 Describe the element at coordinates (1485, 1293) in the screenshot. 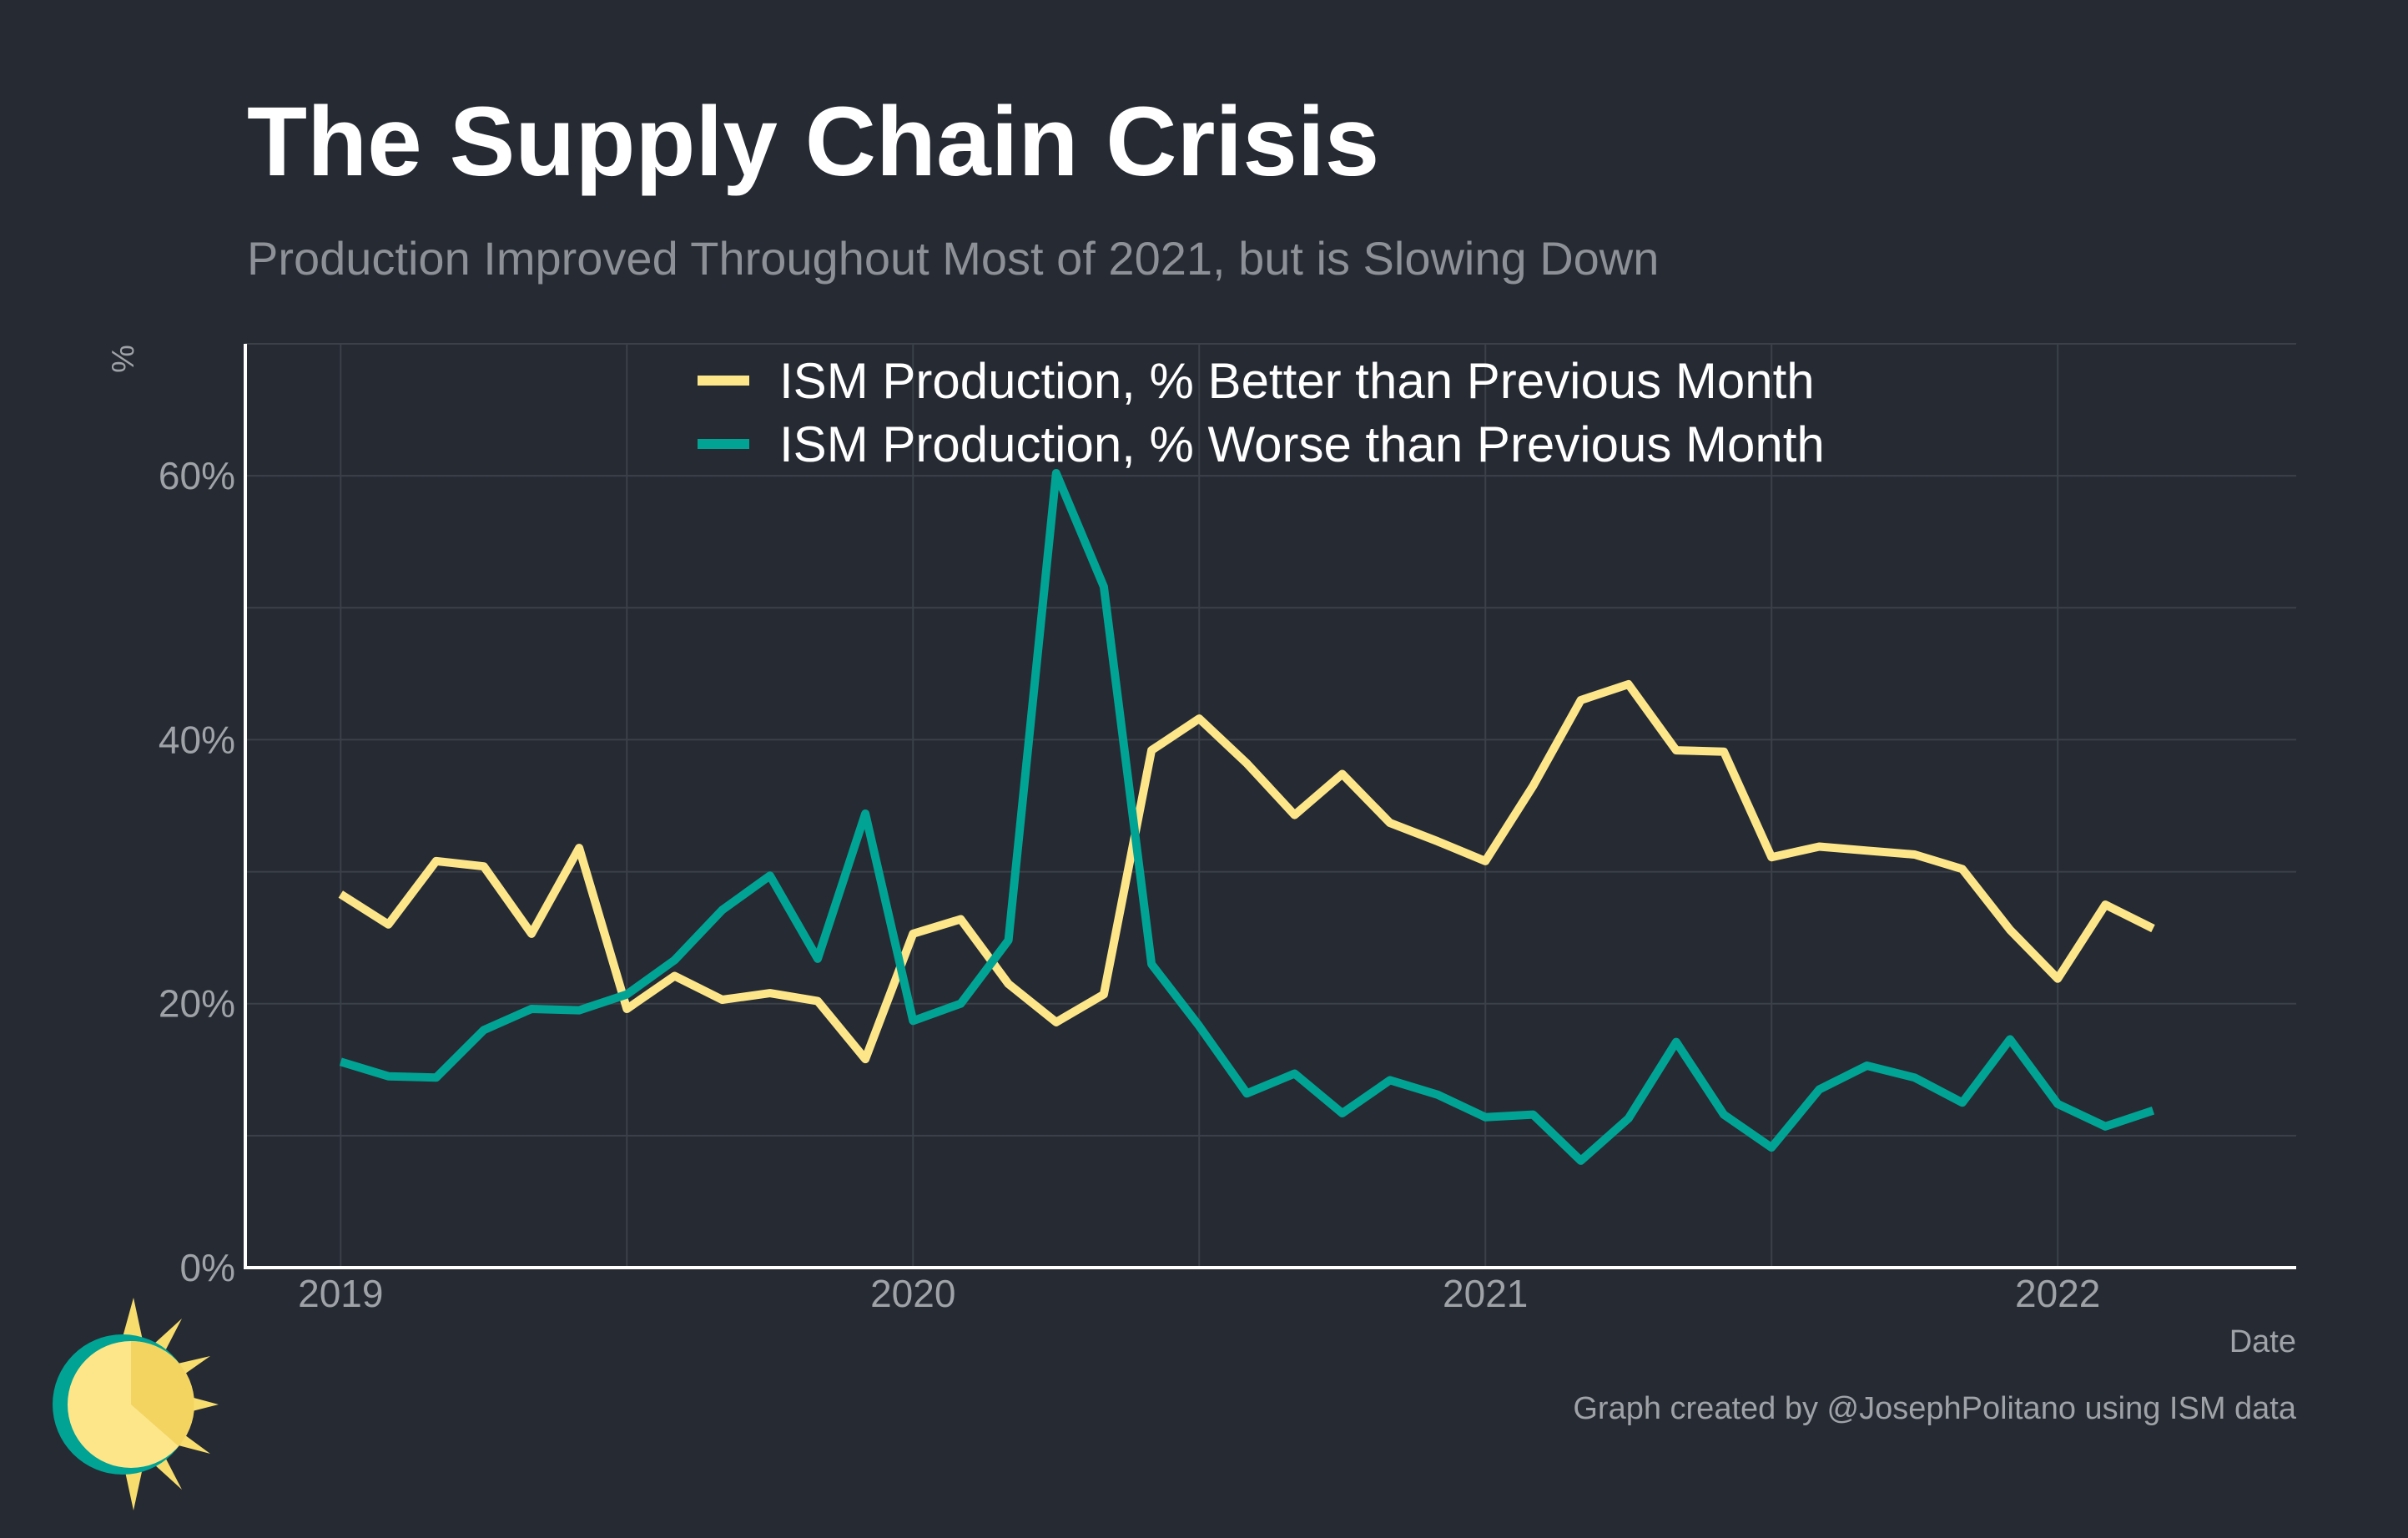

I see `x-tick-label: 2021` at that location.